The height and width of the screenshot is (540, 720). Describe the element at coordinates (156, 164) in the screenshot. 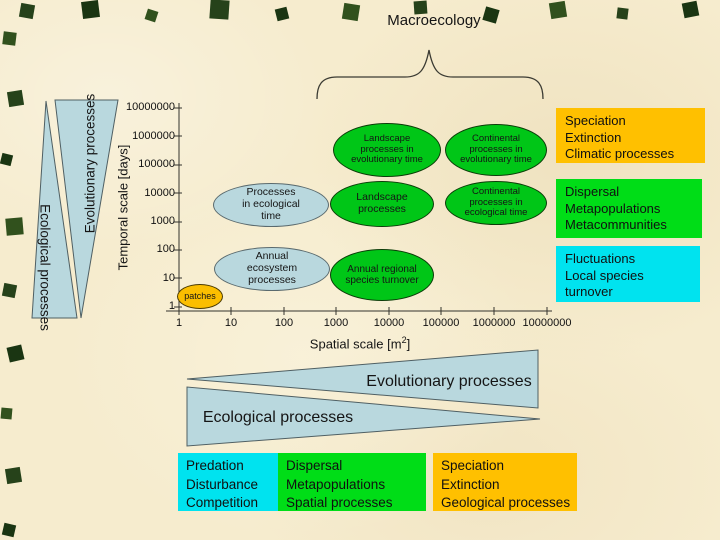

I see `y-tick-label: 100000` at that location.